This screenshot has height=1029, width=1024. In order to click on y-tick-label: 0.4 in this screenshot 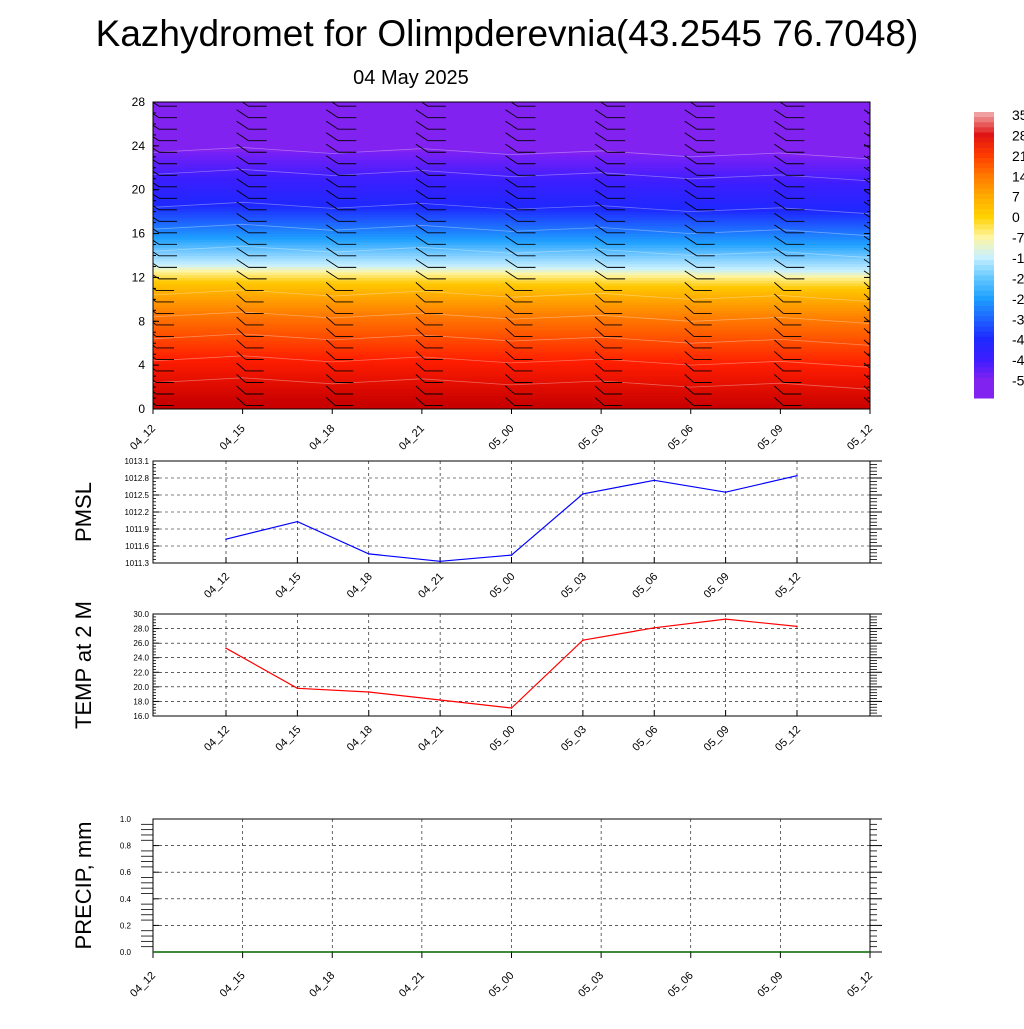, I will do `click(126, 899)`.